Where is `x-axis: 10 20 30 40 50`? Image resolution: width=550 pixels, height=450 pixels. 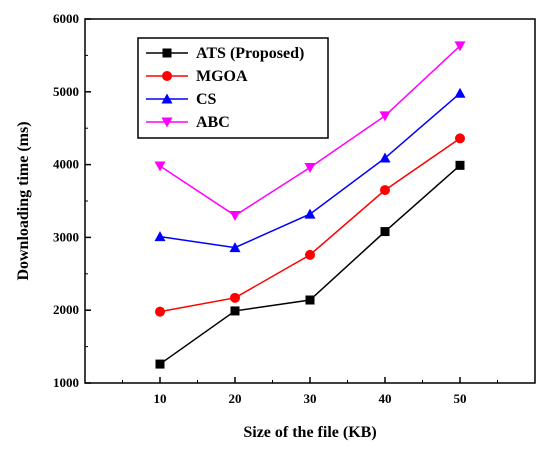 x-axis: 10 20 30 40 50 is located at coordinates (310, 391).